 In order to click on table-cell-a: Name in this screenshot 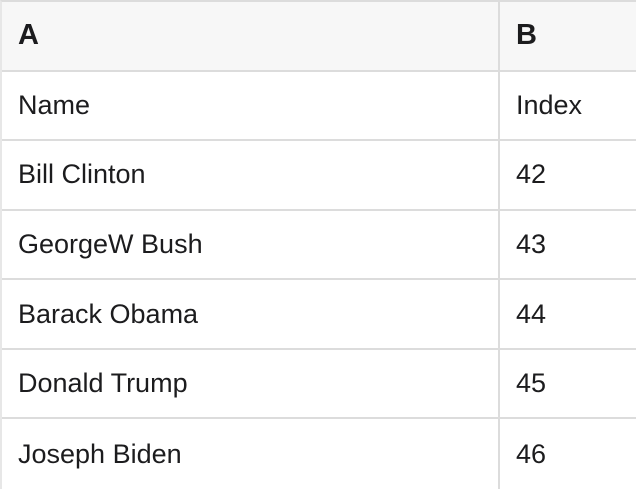, I will do `click(54, 104)`.